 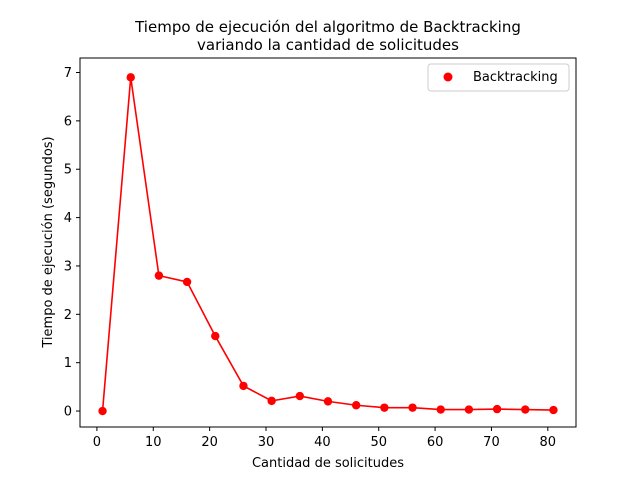 What do you see at coordinates (68, 412) in the screenshot?
I see `y-tick-label: 0` at bounding box center [68, 412].